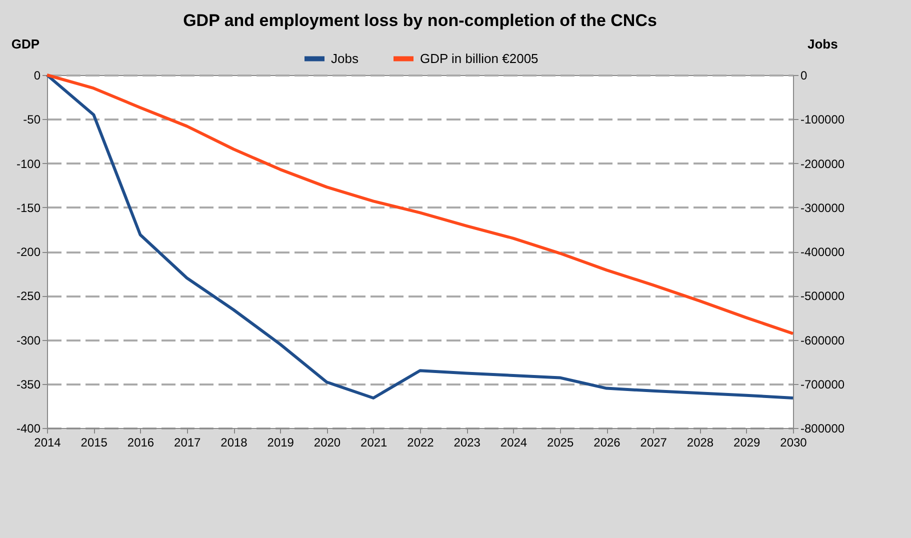 This screenshot has height=538, width=911. I want to click on y-tick-label: -100, so click(28, 163).